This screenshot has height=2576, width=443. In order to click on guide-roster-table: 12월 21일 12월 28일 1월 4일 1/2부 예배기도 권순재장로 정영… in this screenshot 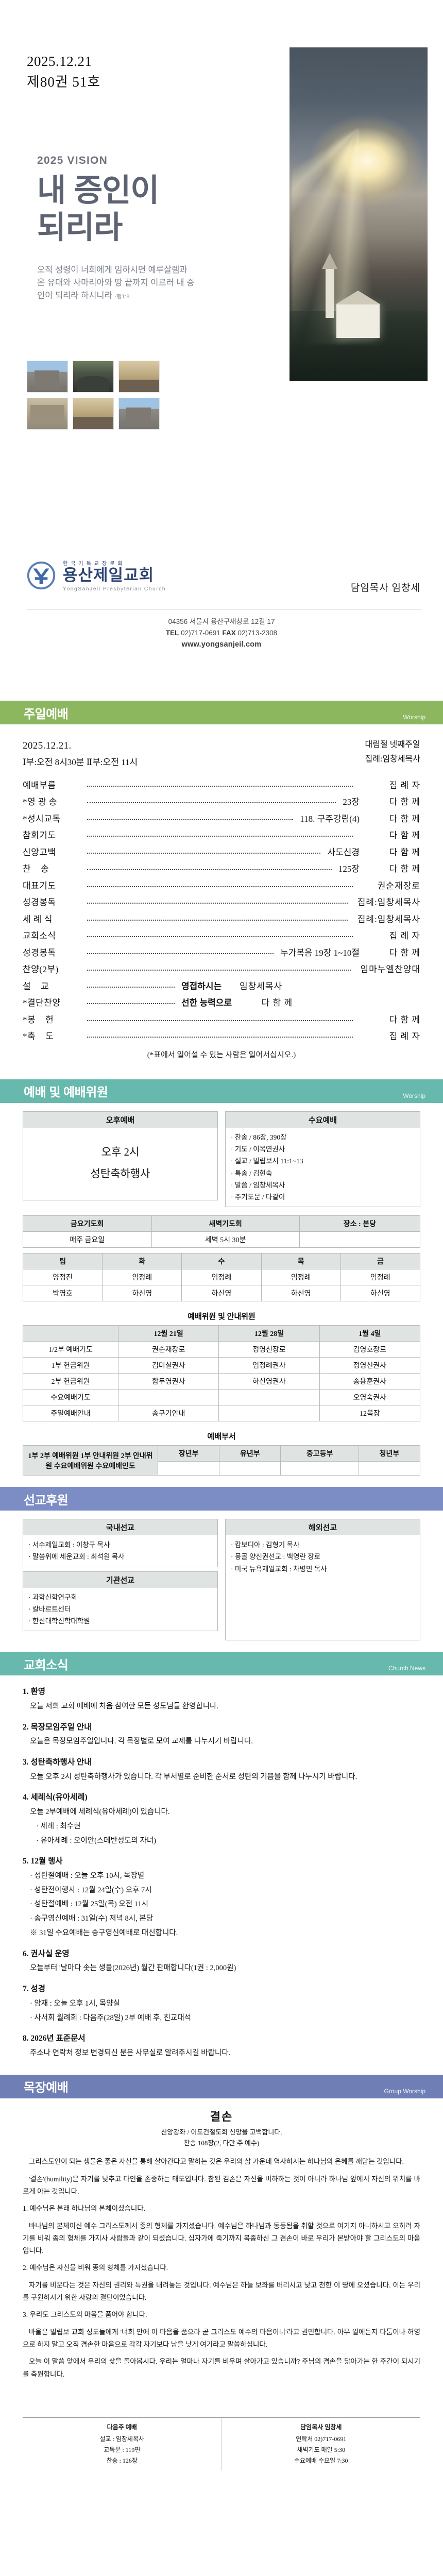, I will do `click(221, 1373)`.